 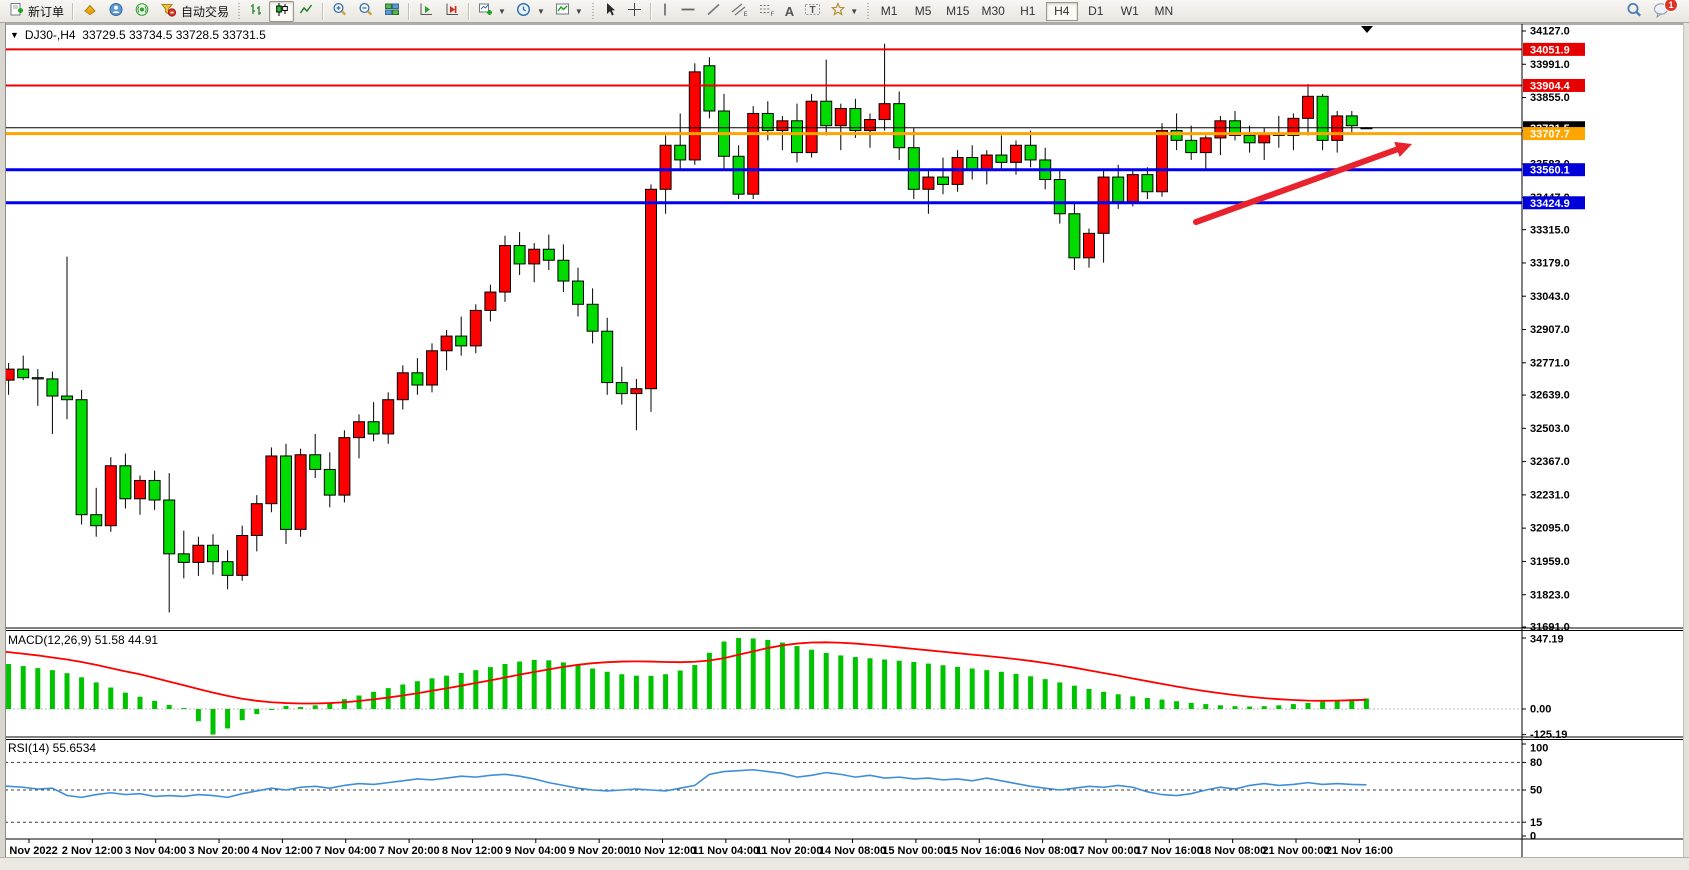 What do you see at coordinates (366, 11) in the screenshot?
I see `zoom-out-button` at bounding box center [366, 11].